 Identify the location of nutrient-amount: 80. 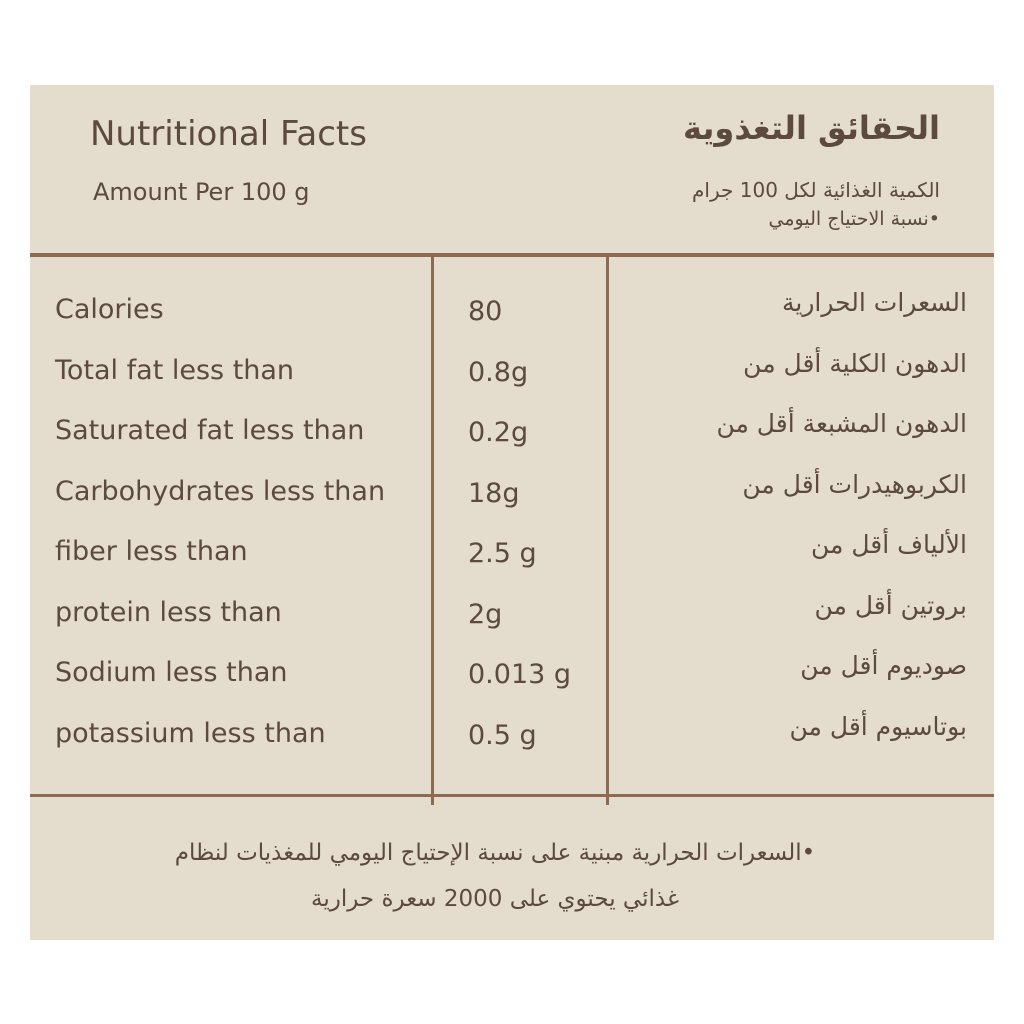
(485, 311).